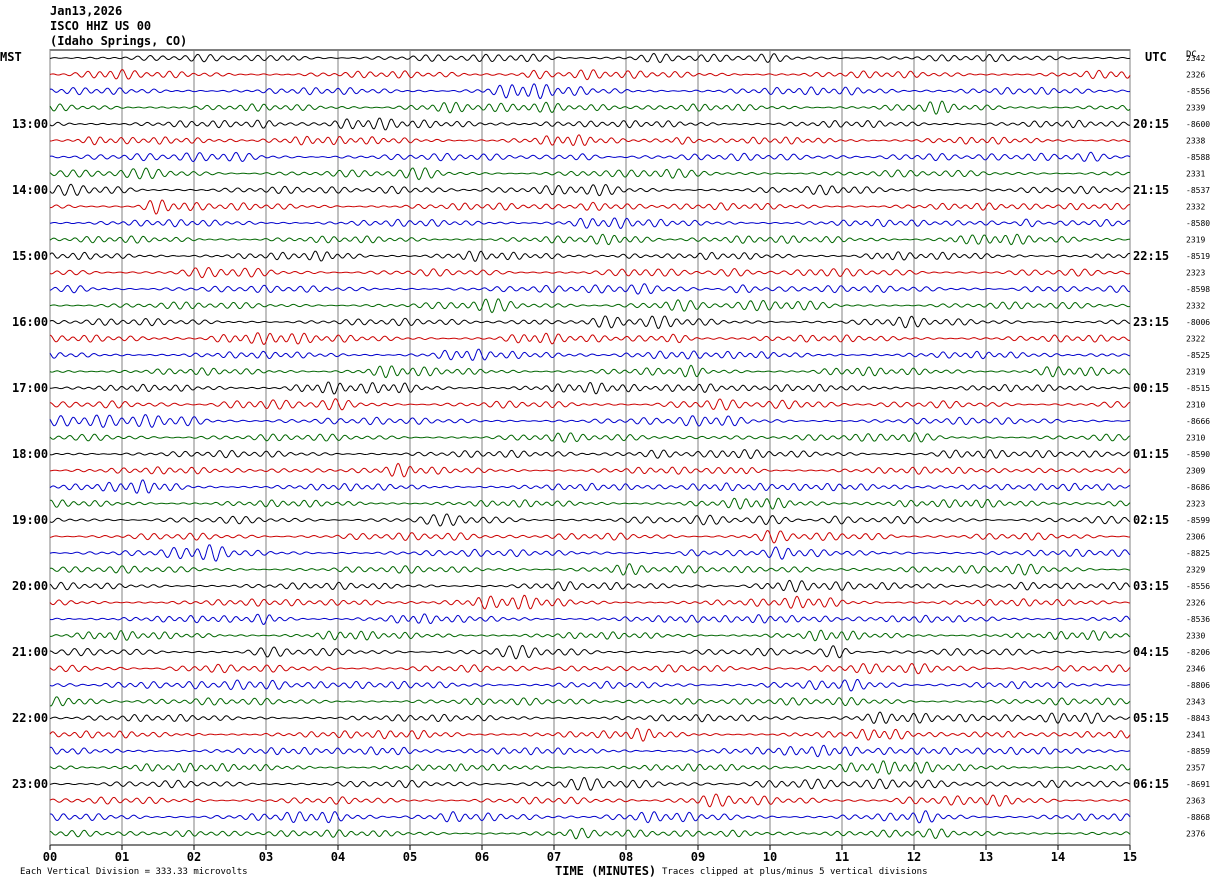  What do you see at coordinates (30, 256) in the screenshot?
I see `mst-hour-label: 15:00` at bounding box center [30, 256].